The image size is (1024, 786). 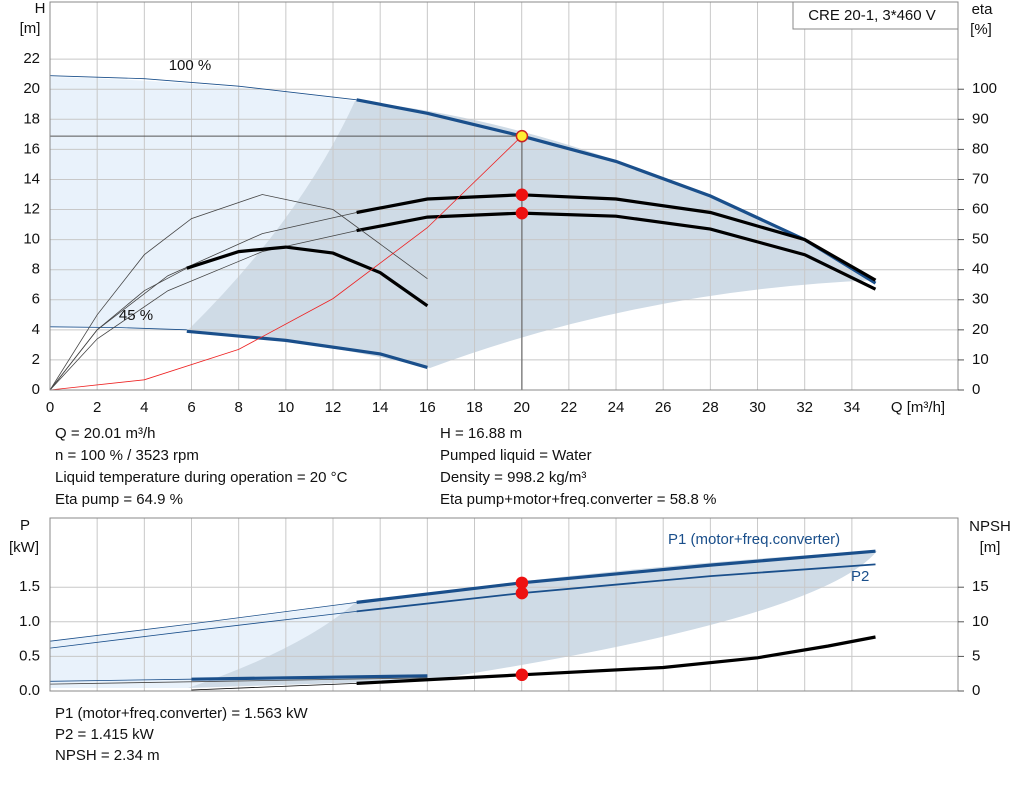 I want to click on y-label: H, so click(x=40, y=8).